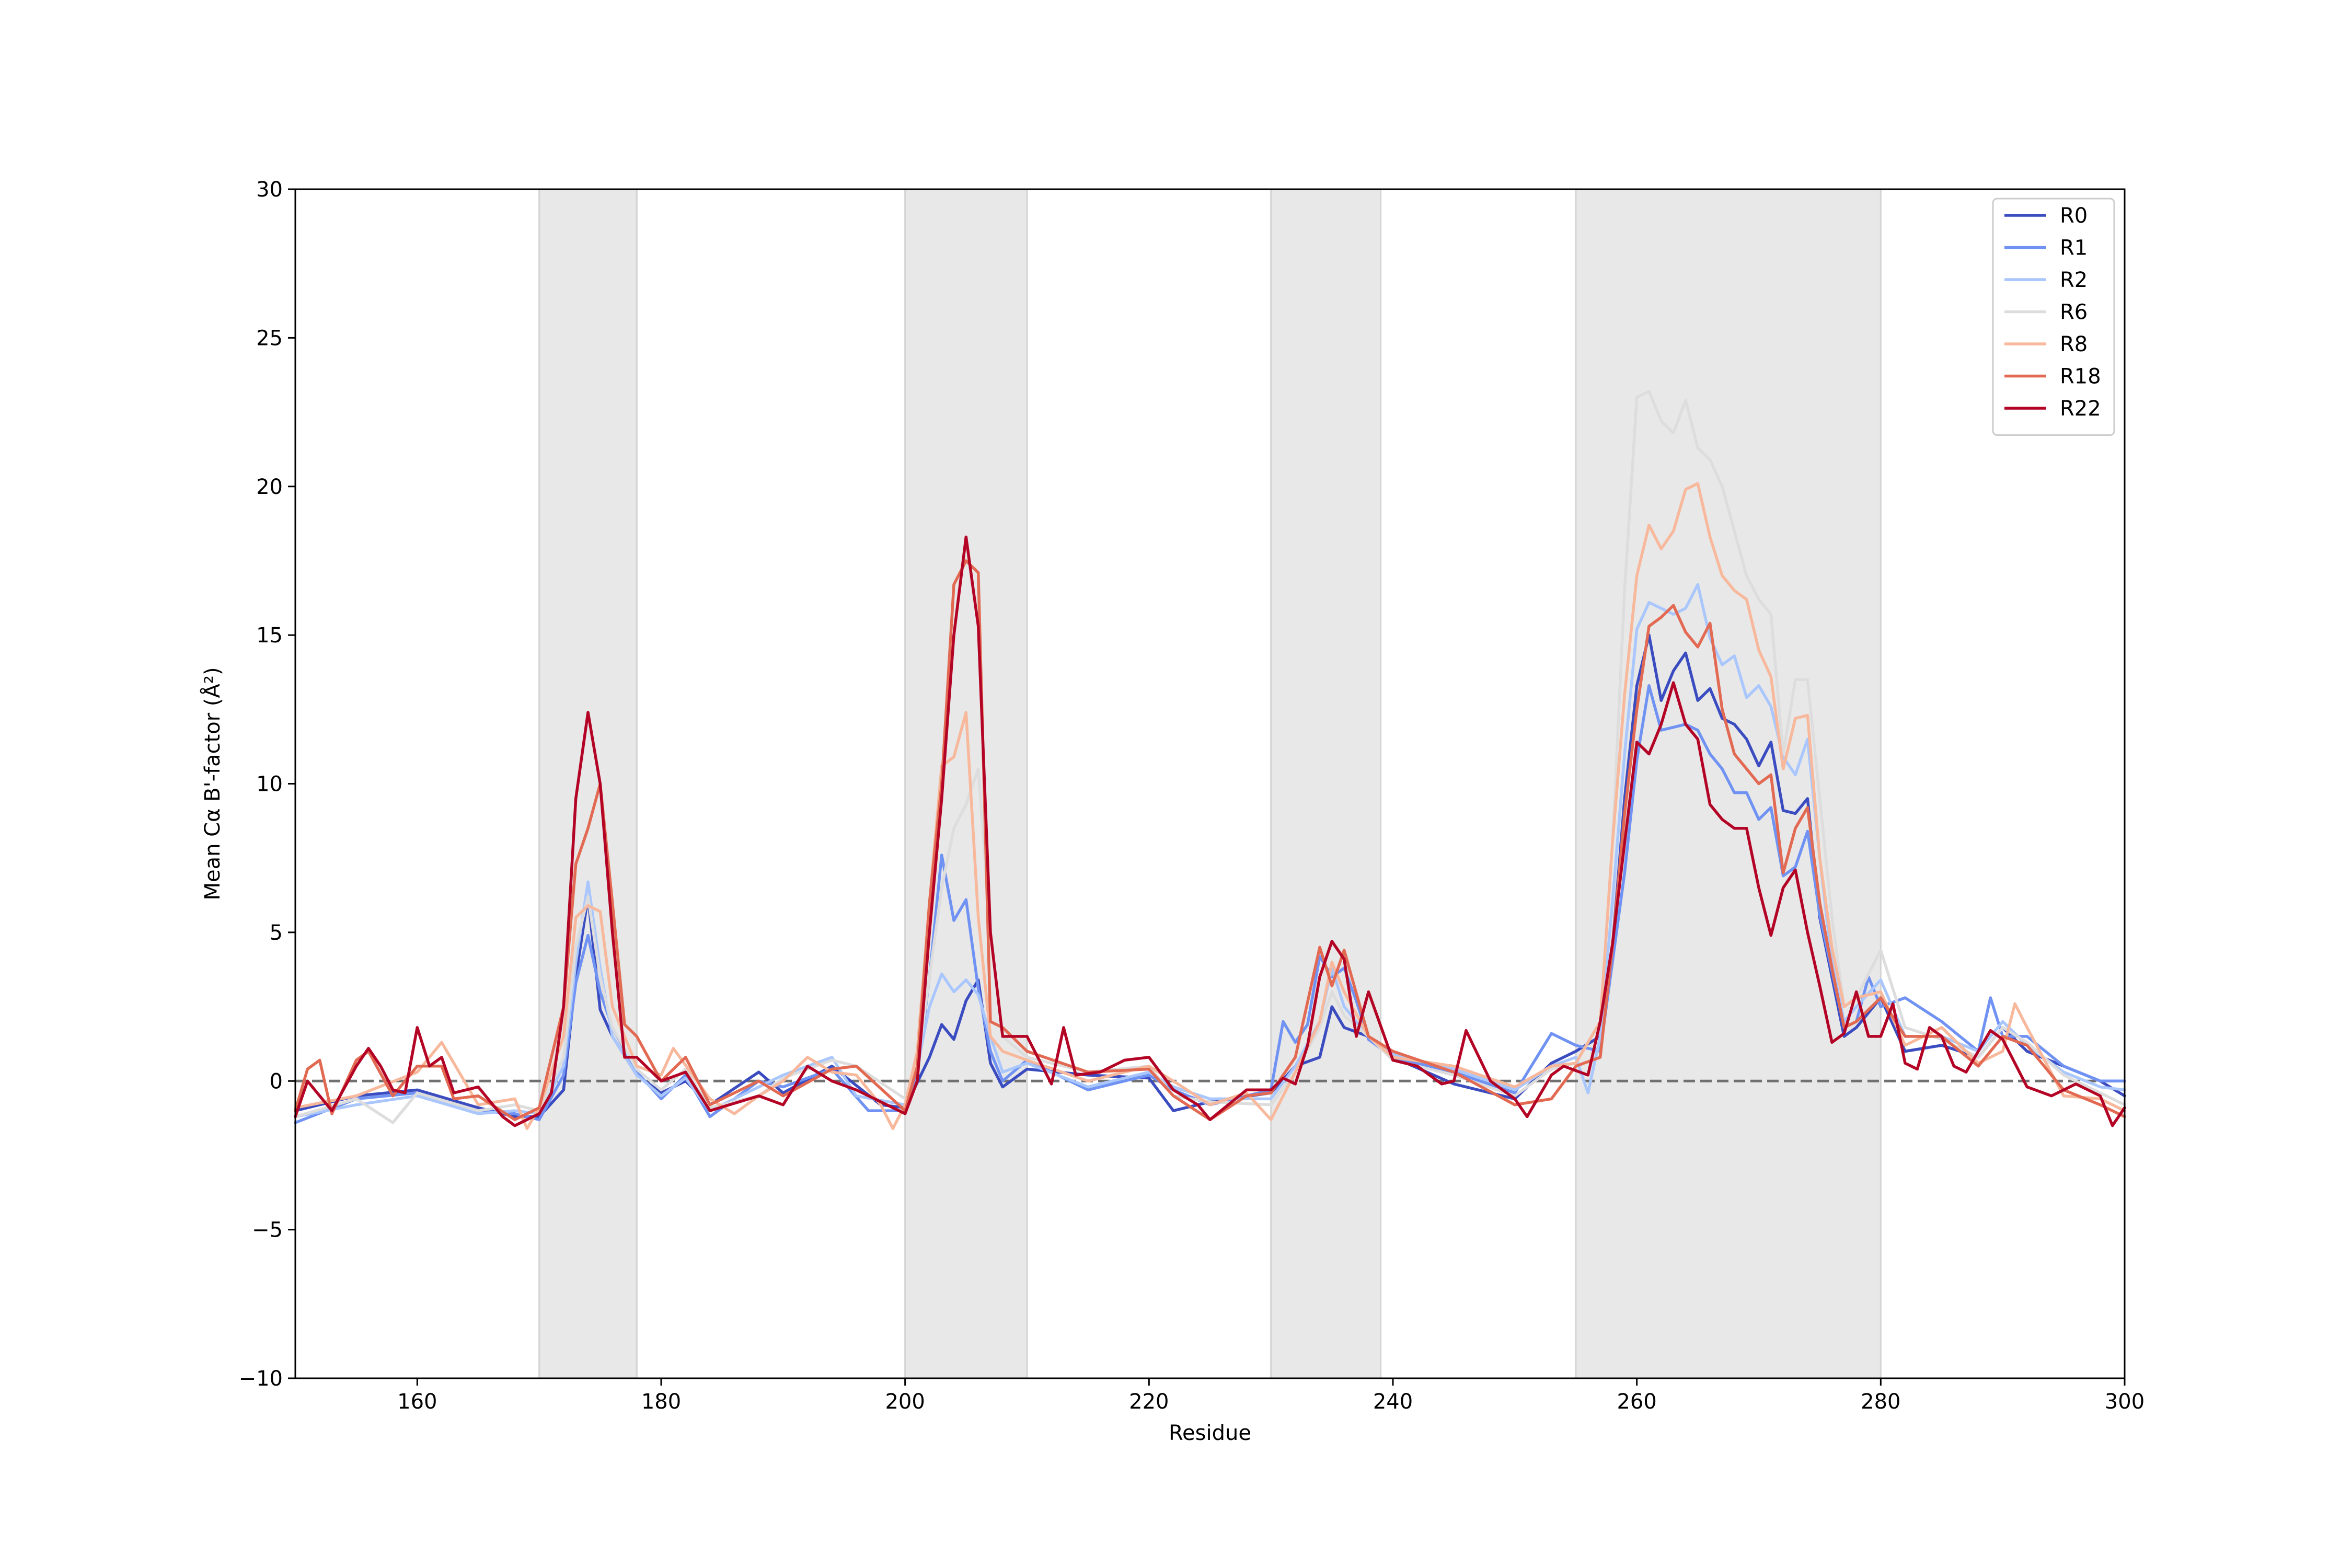 The width and height of the screenshot is (2352, 1568). What do you see at coordinates (1880, 1402) in the screenshot?
I see `x-tick-label: 280` at bounding box center [1880, 1402].